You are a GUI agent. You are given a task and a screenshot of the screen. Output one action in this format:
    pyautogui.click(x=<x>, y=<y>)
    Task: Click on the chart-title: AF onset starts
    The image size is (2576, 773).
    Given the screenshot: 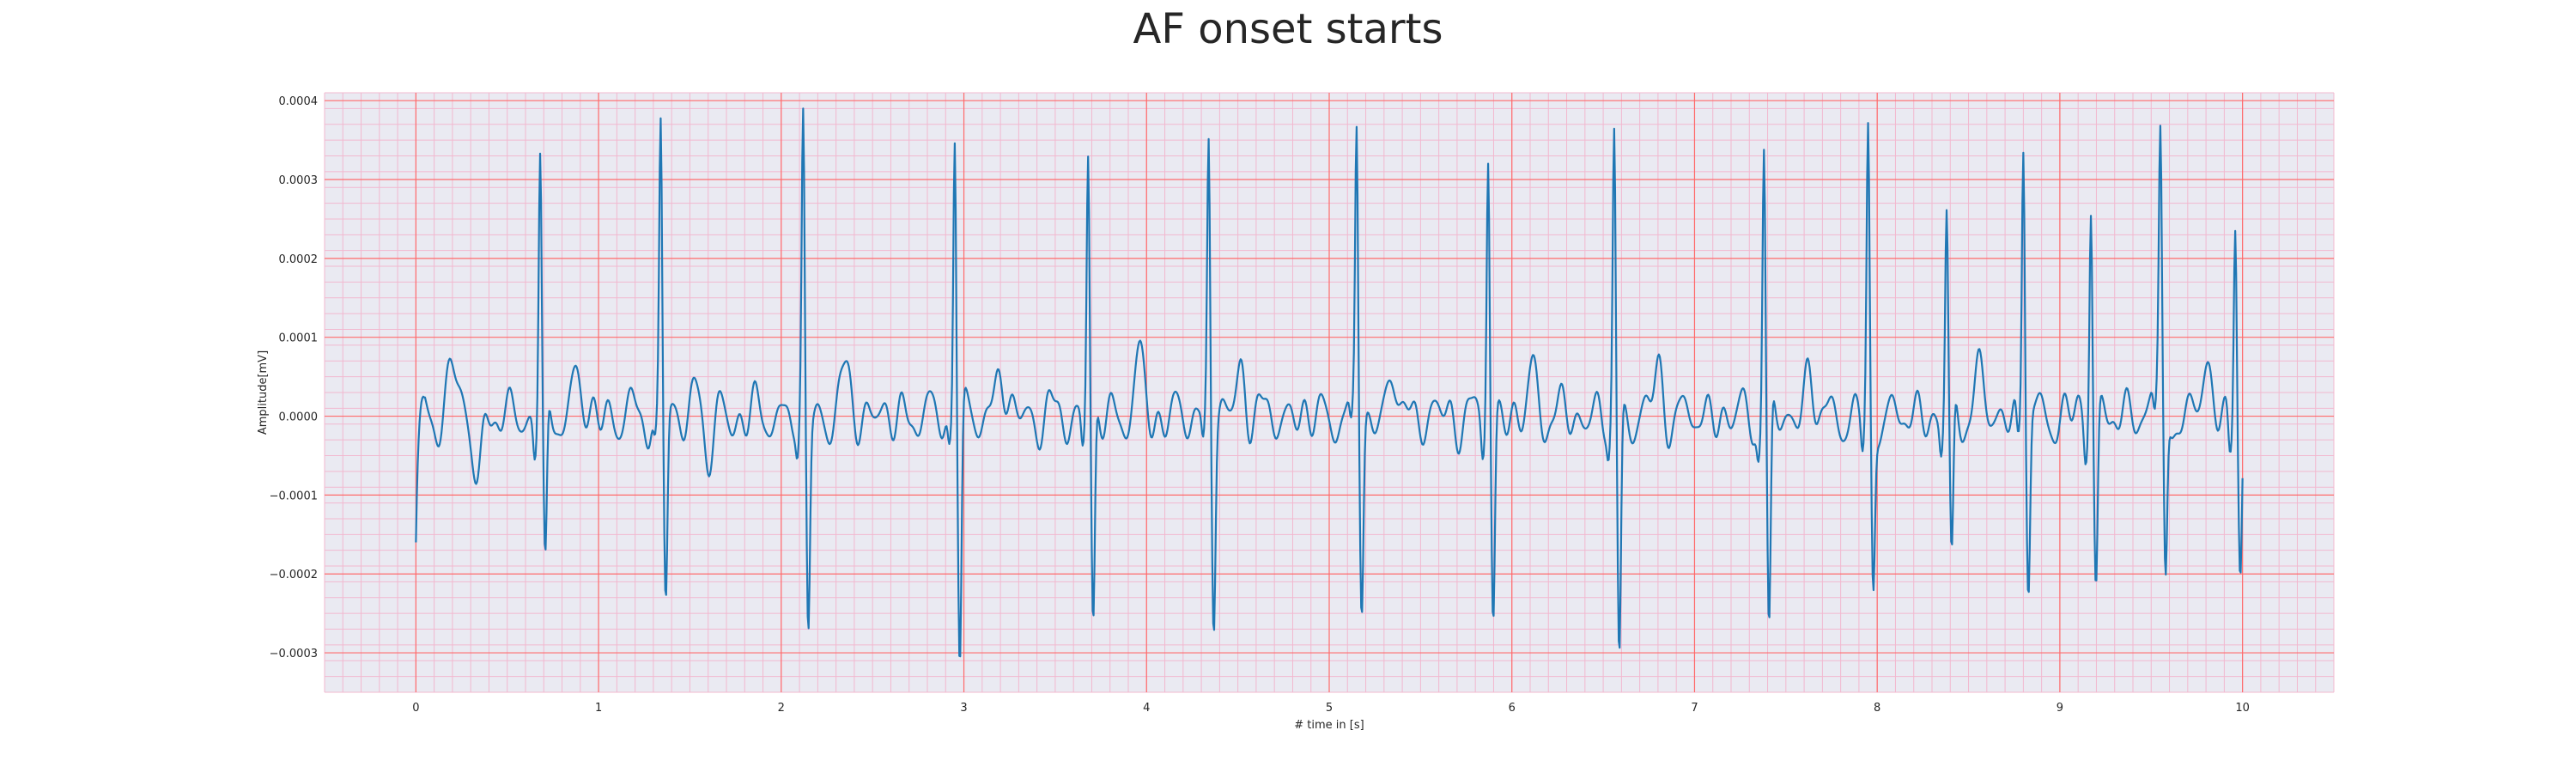 What is the action you would take?
    pyautogui.click(x=1288, y=29)
    